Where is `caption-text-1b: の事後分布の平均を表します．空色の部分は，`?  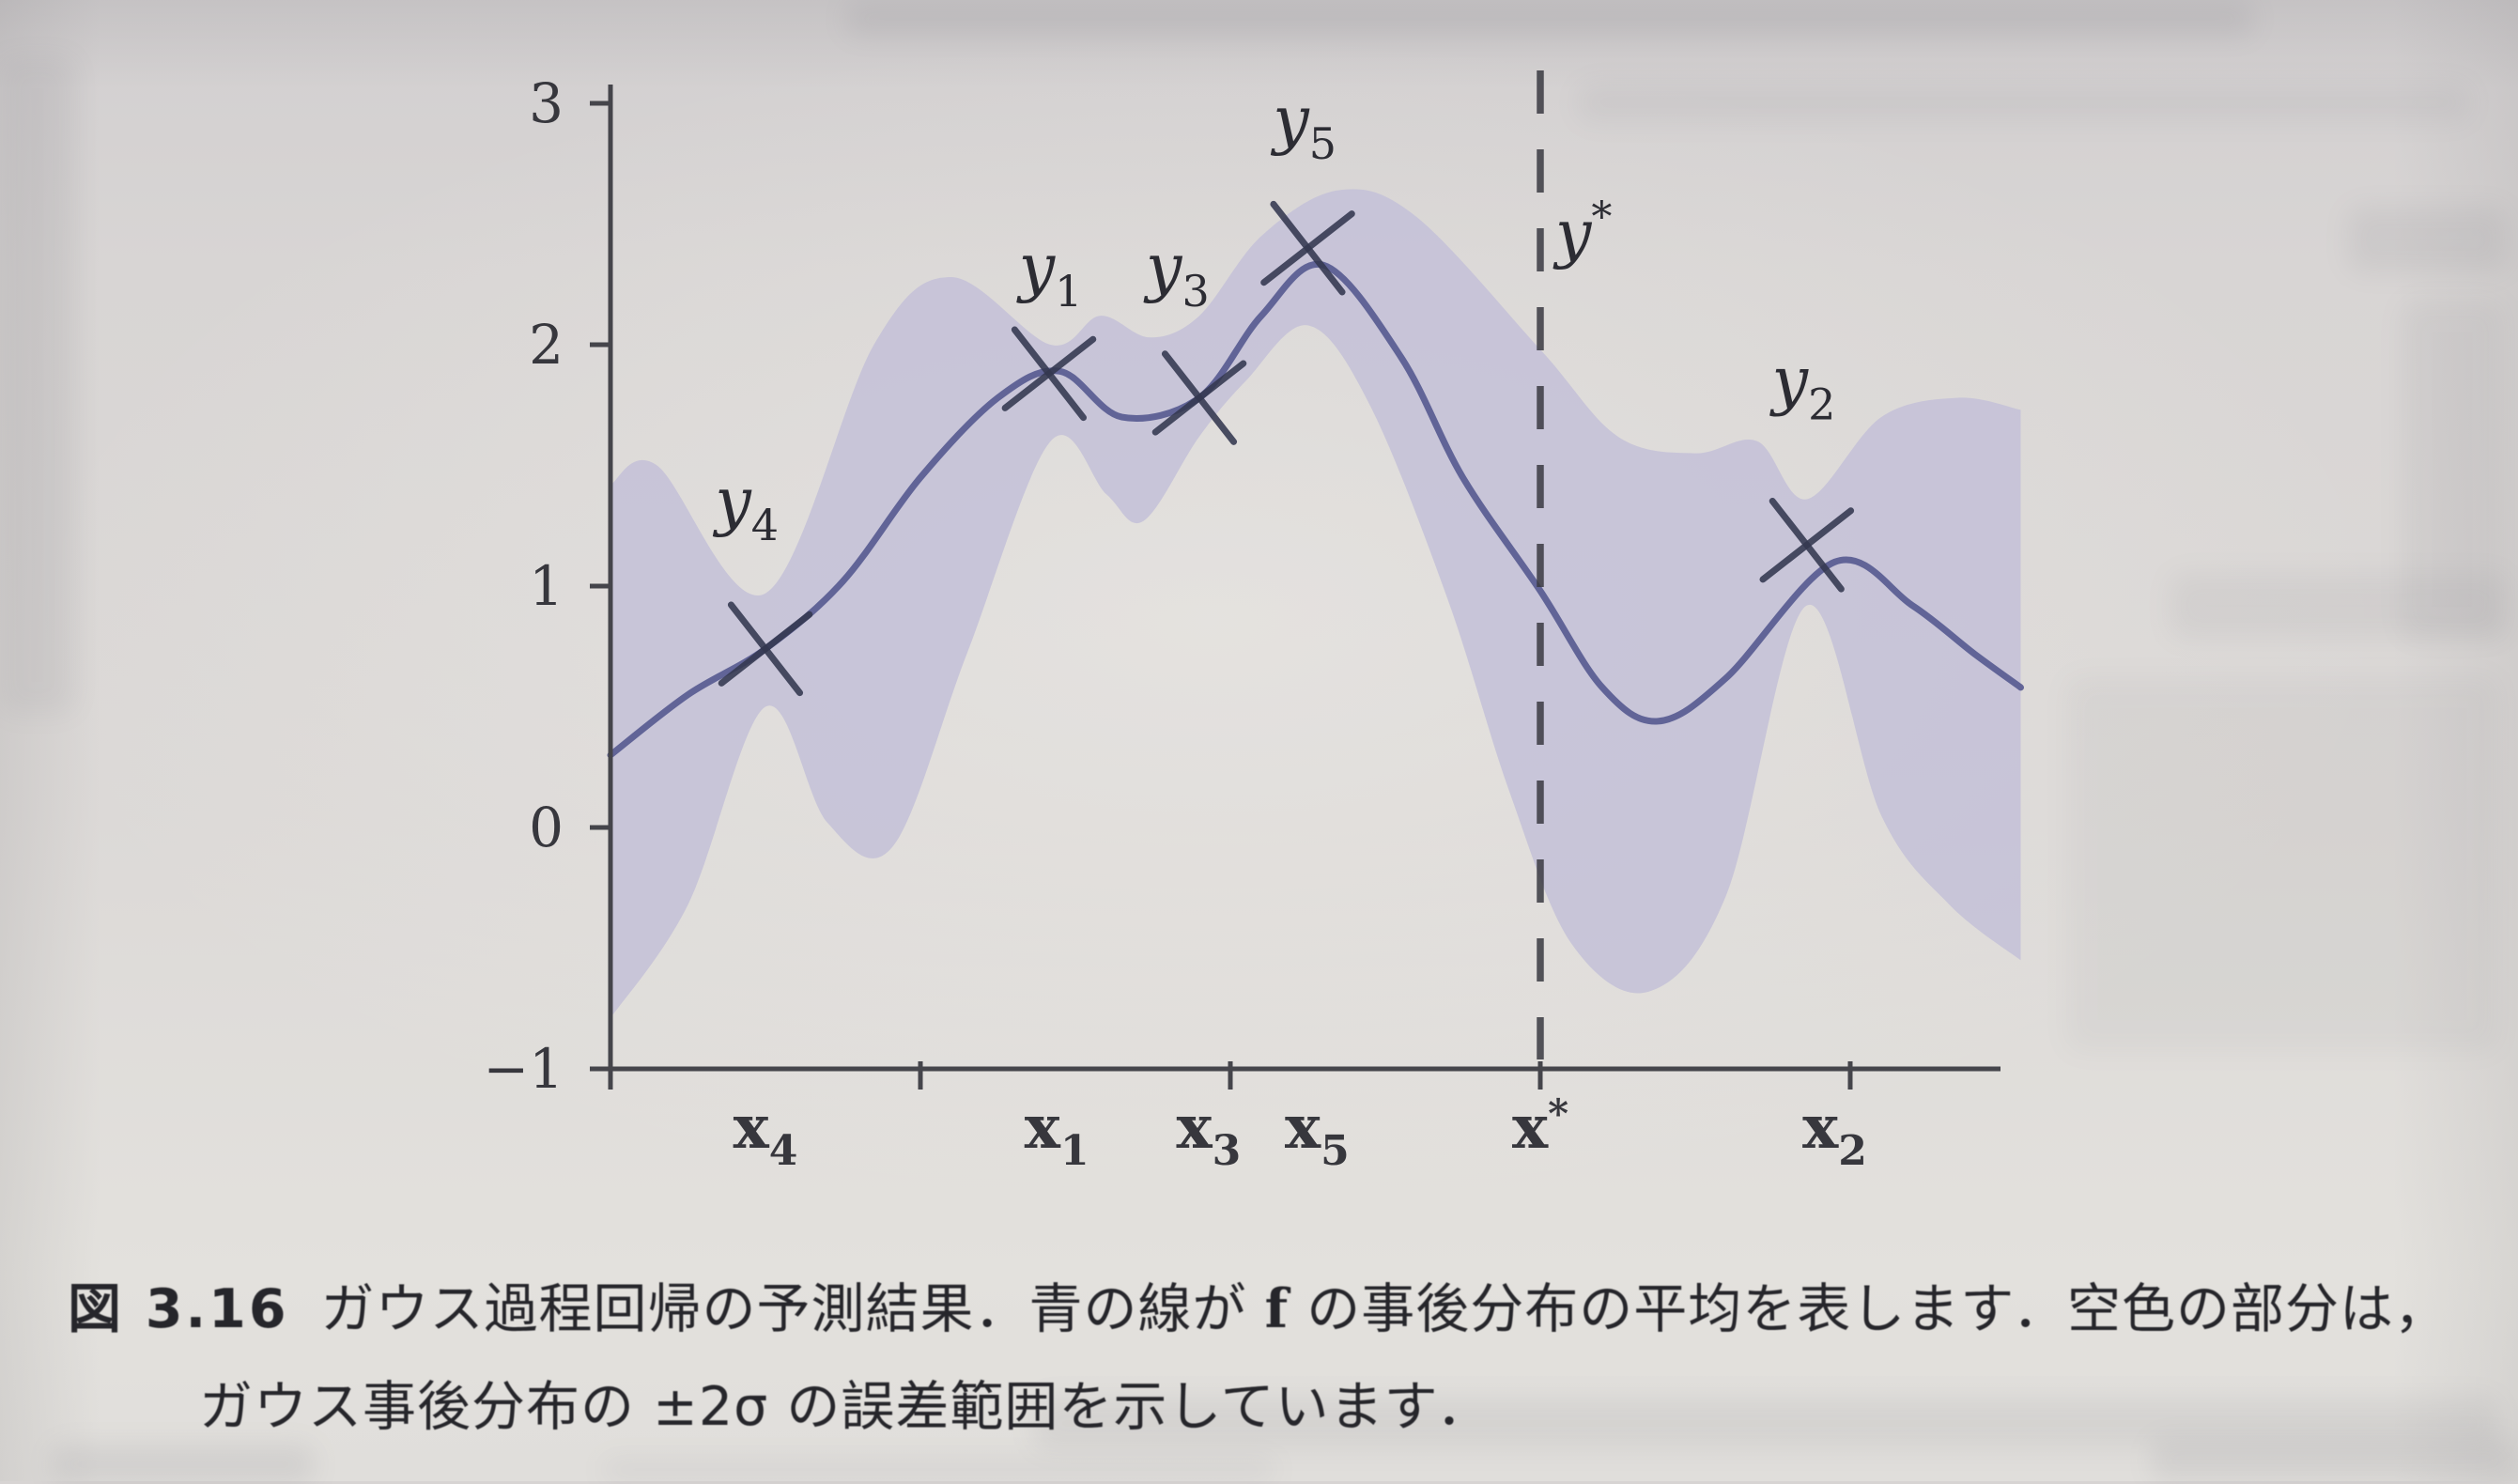
caption-text-1b: の事後分布の平均を表します．空色の部分は， is located at coordinates (1869, 1309).